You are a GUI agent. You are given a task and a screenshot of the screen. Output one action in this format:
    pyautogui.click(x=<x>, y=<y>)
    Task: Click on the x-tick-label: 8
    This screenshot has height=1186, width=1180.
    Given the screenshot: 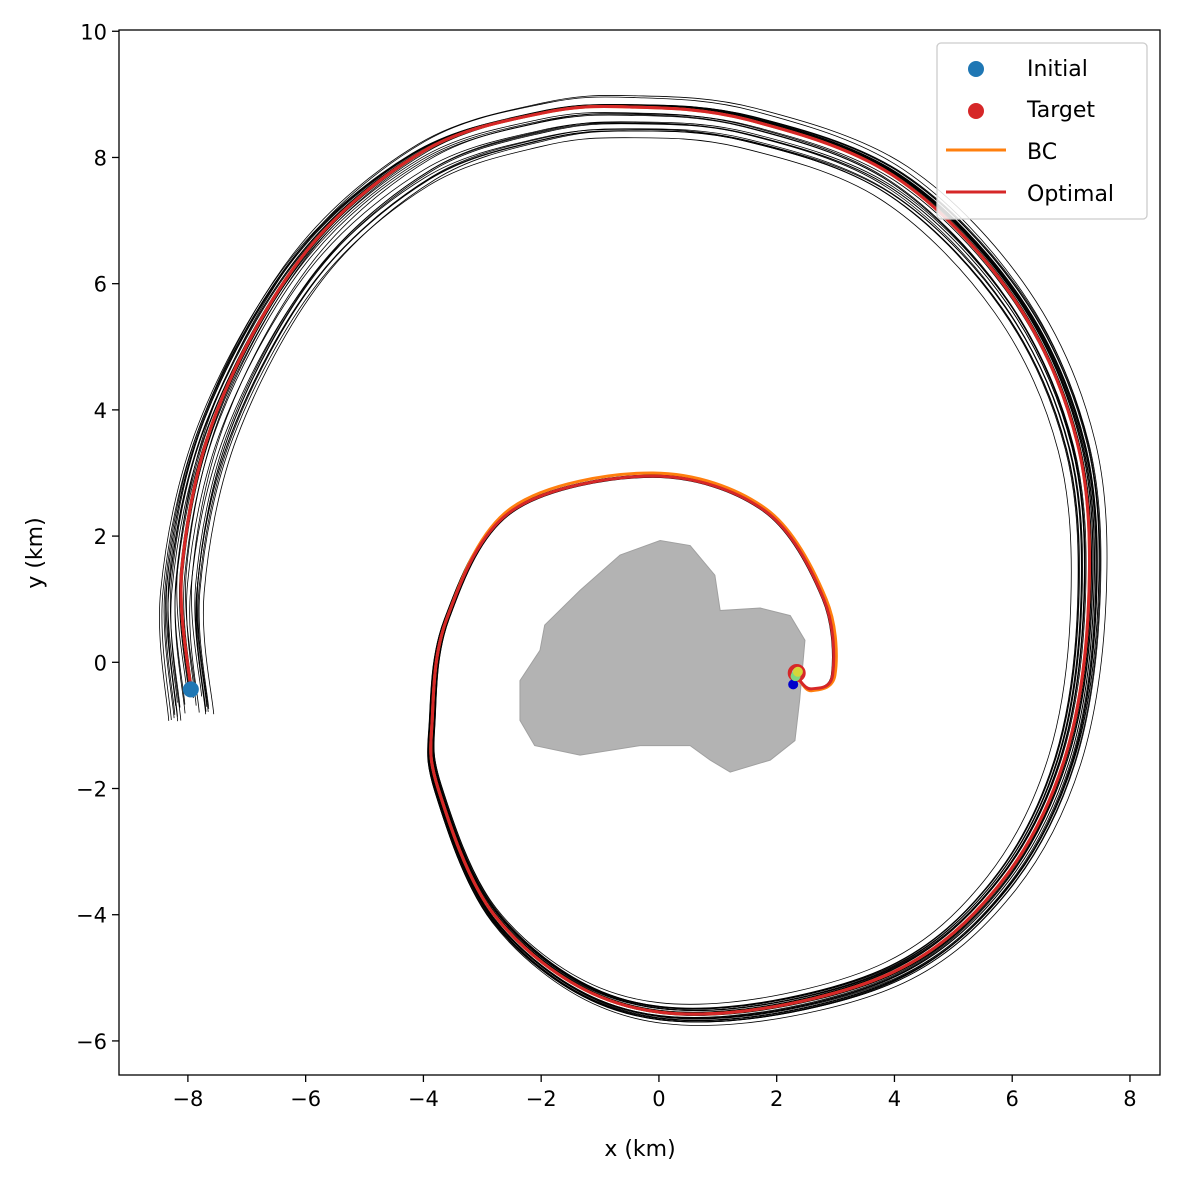 What is the action you would take?
    pyautogui.click(x=1129, y=1099)
    